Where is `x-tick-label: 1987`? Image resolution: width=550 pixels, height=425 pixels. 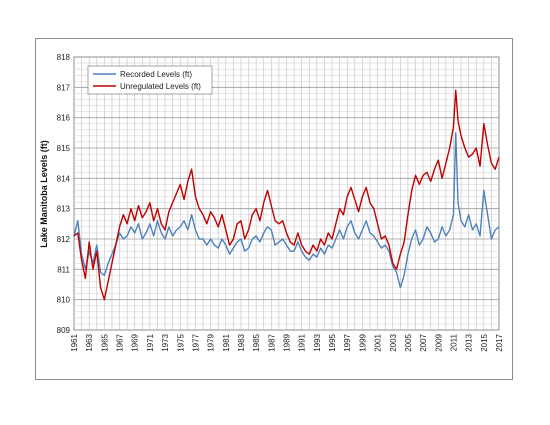
x-tick-label: 1987 is located at coordinates (271, 342).